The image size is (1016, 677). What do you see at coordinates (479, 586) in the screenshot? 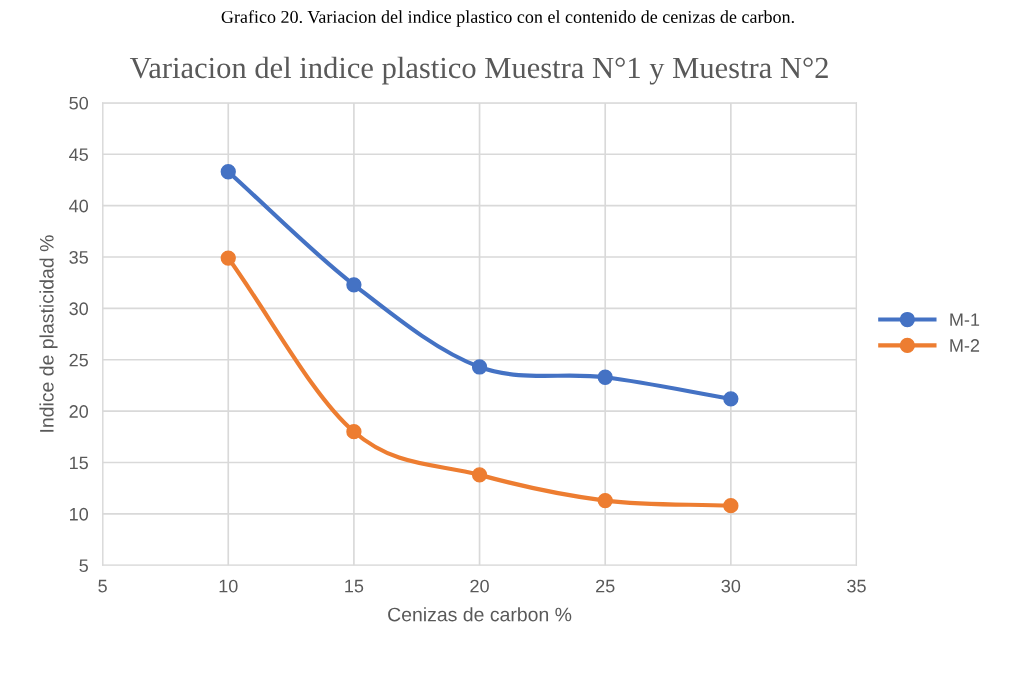
I see `x-tick-label: 20` at bounding box center [479, 586].